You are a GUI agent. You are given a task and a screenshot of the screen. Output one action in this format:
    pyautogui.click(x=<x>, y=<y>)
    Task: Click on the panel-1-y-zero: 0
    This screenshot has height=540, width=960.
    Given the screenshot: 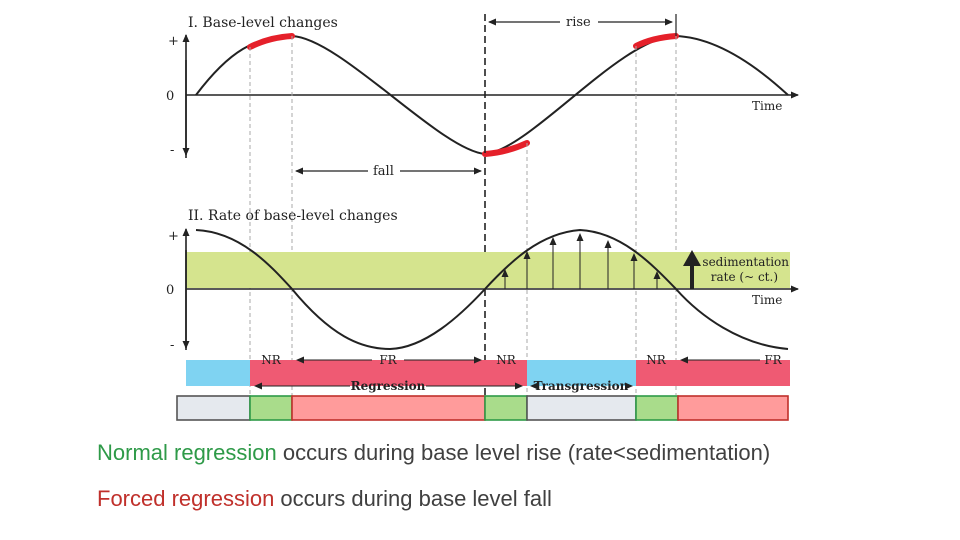 What is the action you would take?
    pyautogui.click(x=170, y=96)
    